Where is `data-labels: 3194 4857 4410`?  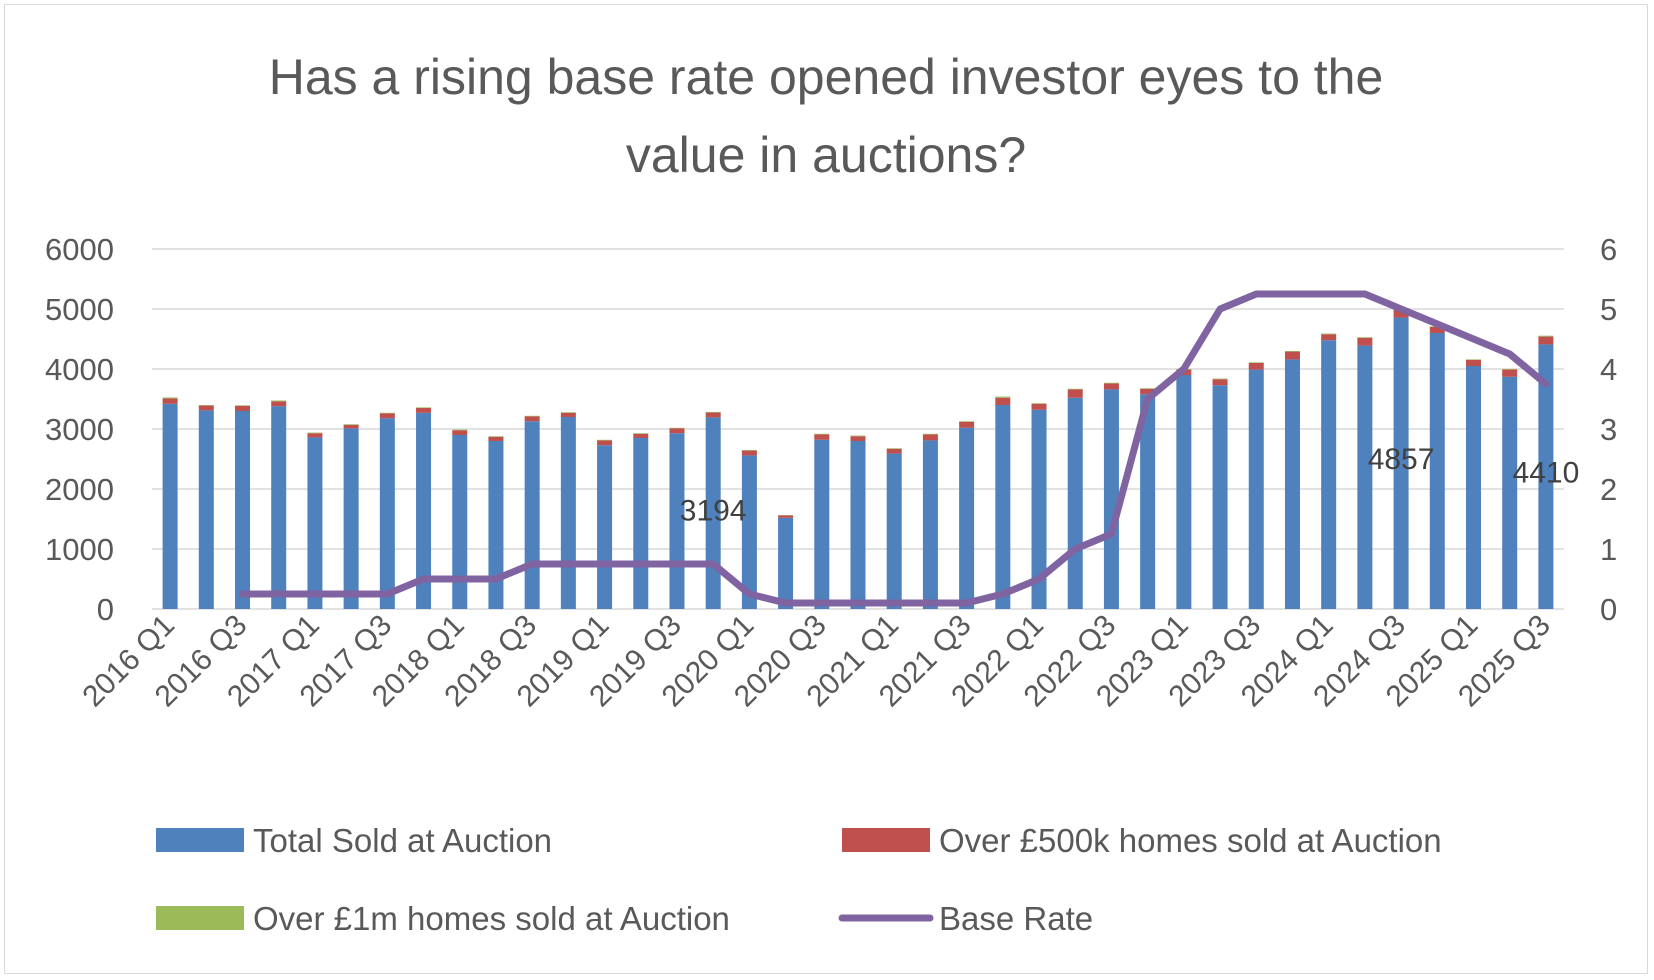 data-labels: 3194 4857 4410 is located at coordinates (1129, 485).